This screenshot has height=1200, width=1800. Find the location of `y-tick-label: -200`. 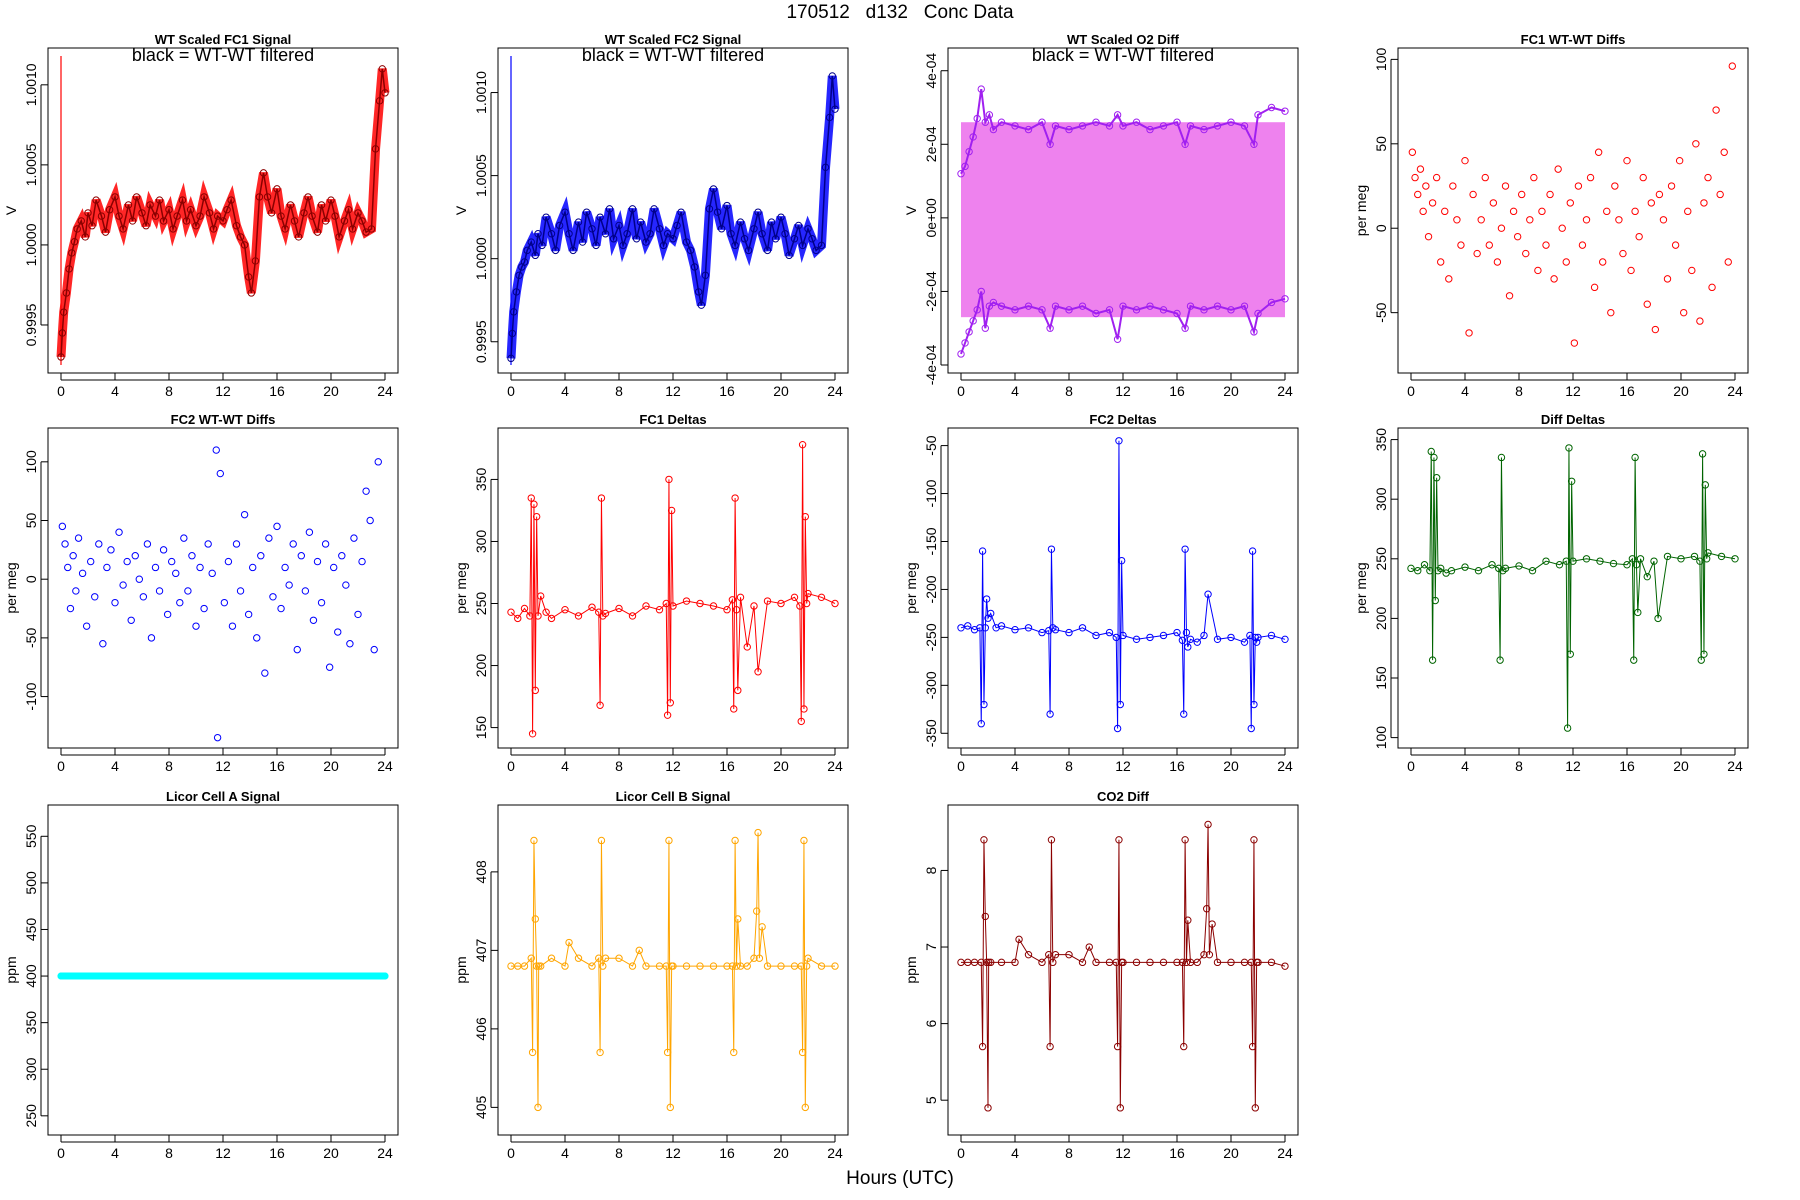

y-tick-label: -200 is located at coordinates (931, 589).